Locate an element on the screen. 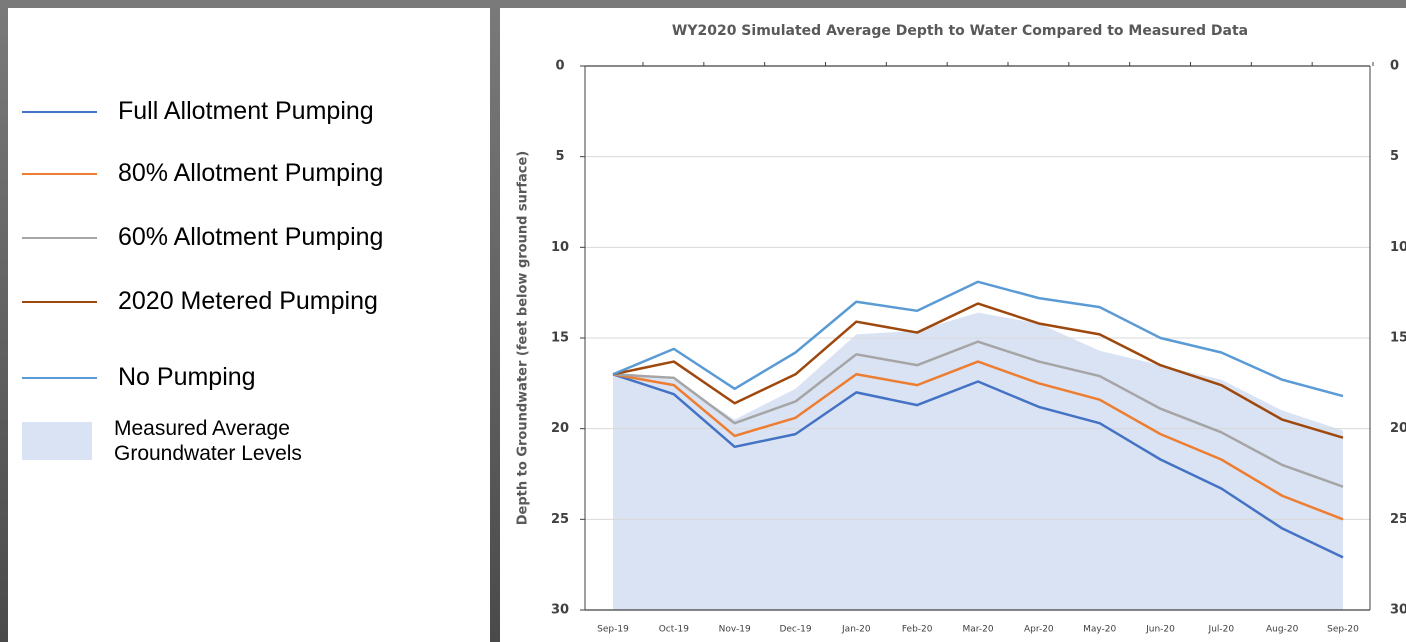 The width and height of the screenshot is (1406, 642). y2-tick-label: 10 is located at coordinates (1398, 247).